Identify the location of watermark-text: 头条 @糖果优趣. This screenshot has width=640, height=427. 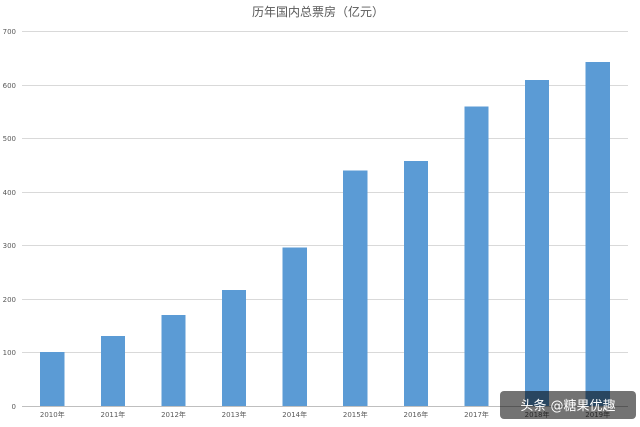
(567, 406).